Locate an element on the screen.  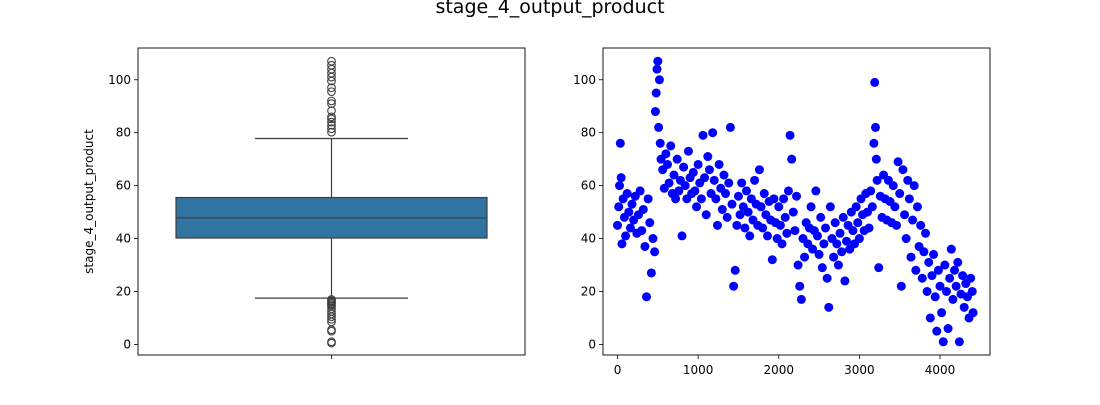
y-tick-label: 20 is located at coordinates (588, 291).